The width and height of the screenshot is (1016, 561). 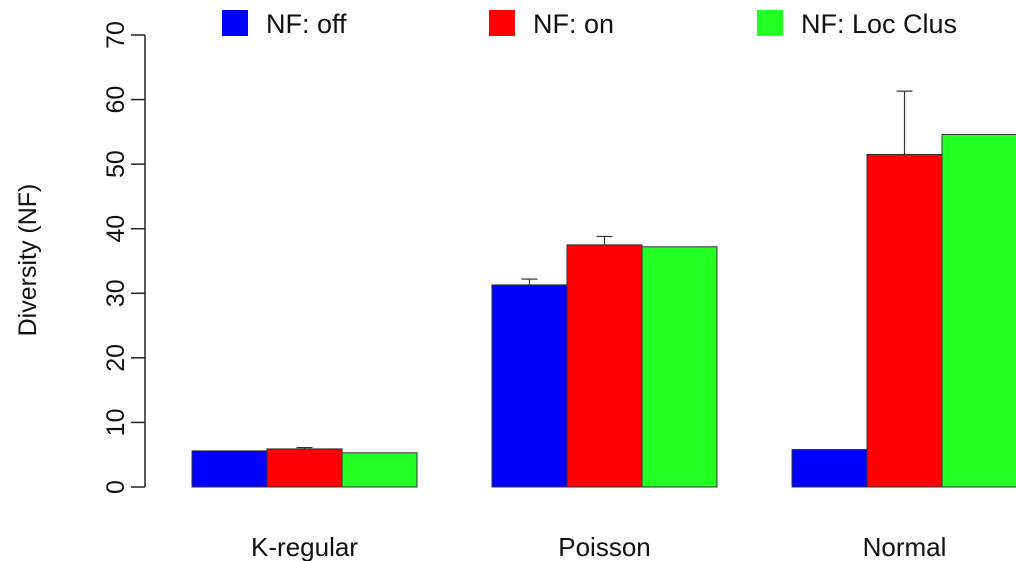 I want to click on y-axis-label: Diversity (NF), so click(x=28, y=260).